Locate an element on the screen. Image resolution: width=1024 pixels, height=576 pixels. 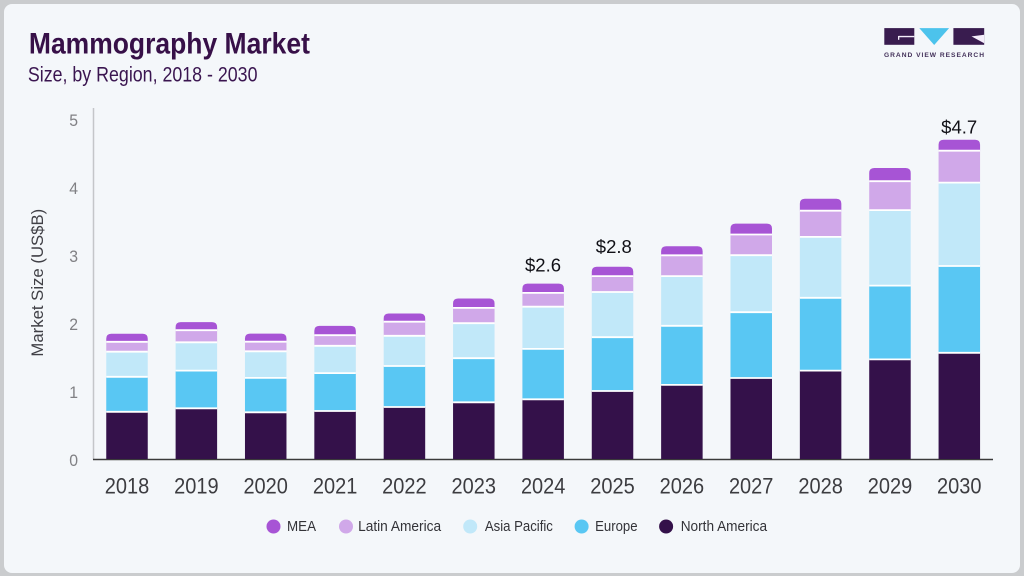
svg-text: 2022 is located at coordinates (404, 486).